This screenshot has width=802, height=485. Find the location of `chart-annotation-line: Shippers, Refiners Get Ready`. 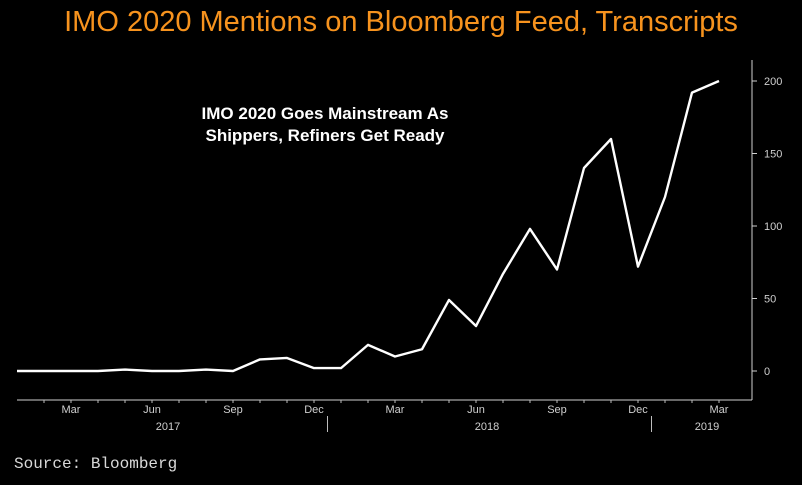

chart-annotation-line: Shippers, Refiners Get Ready is located at coordinates (325, 135).